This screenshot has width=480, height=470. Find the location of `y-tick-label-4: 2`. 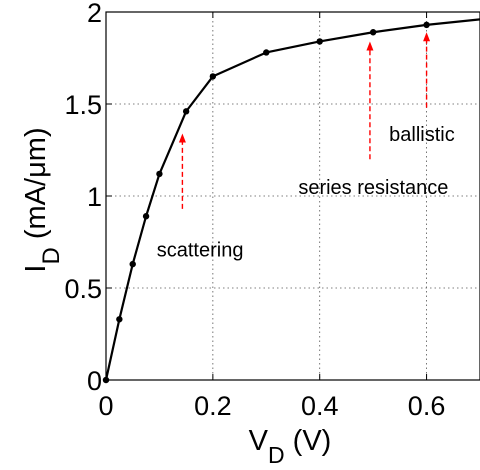

y-tick-label-4: 2 is located at coordinates (94, 14).